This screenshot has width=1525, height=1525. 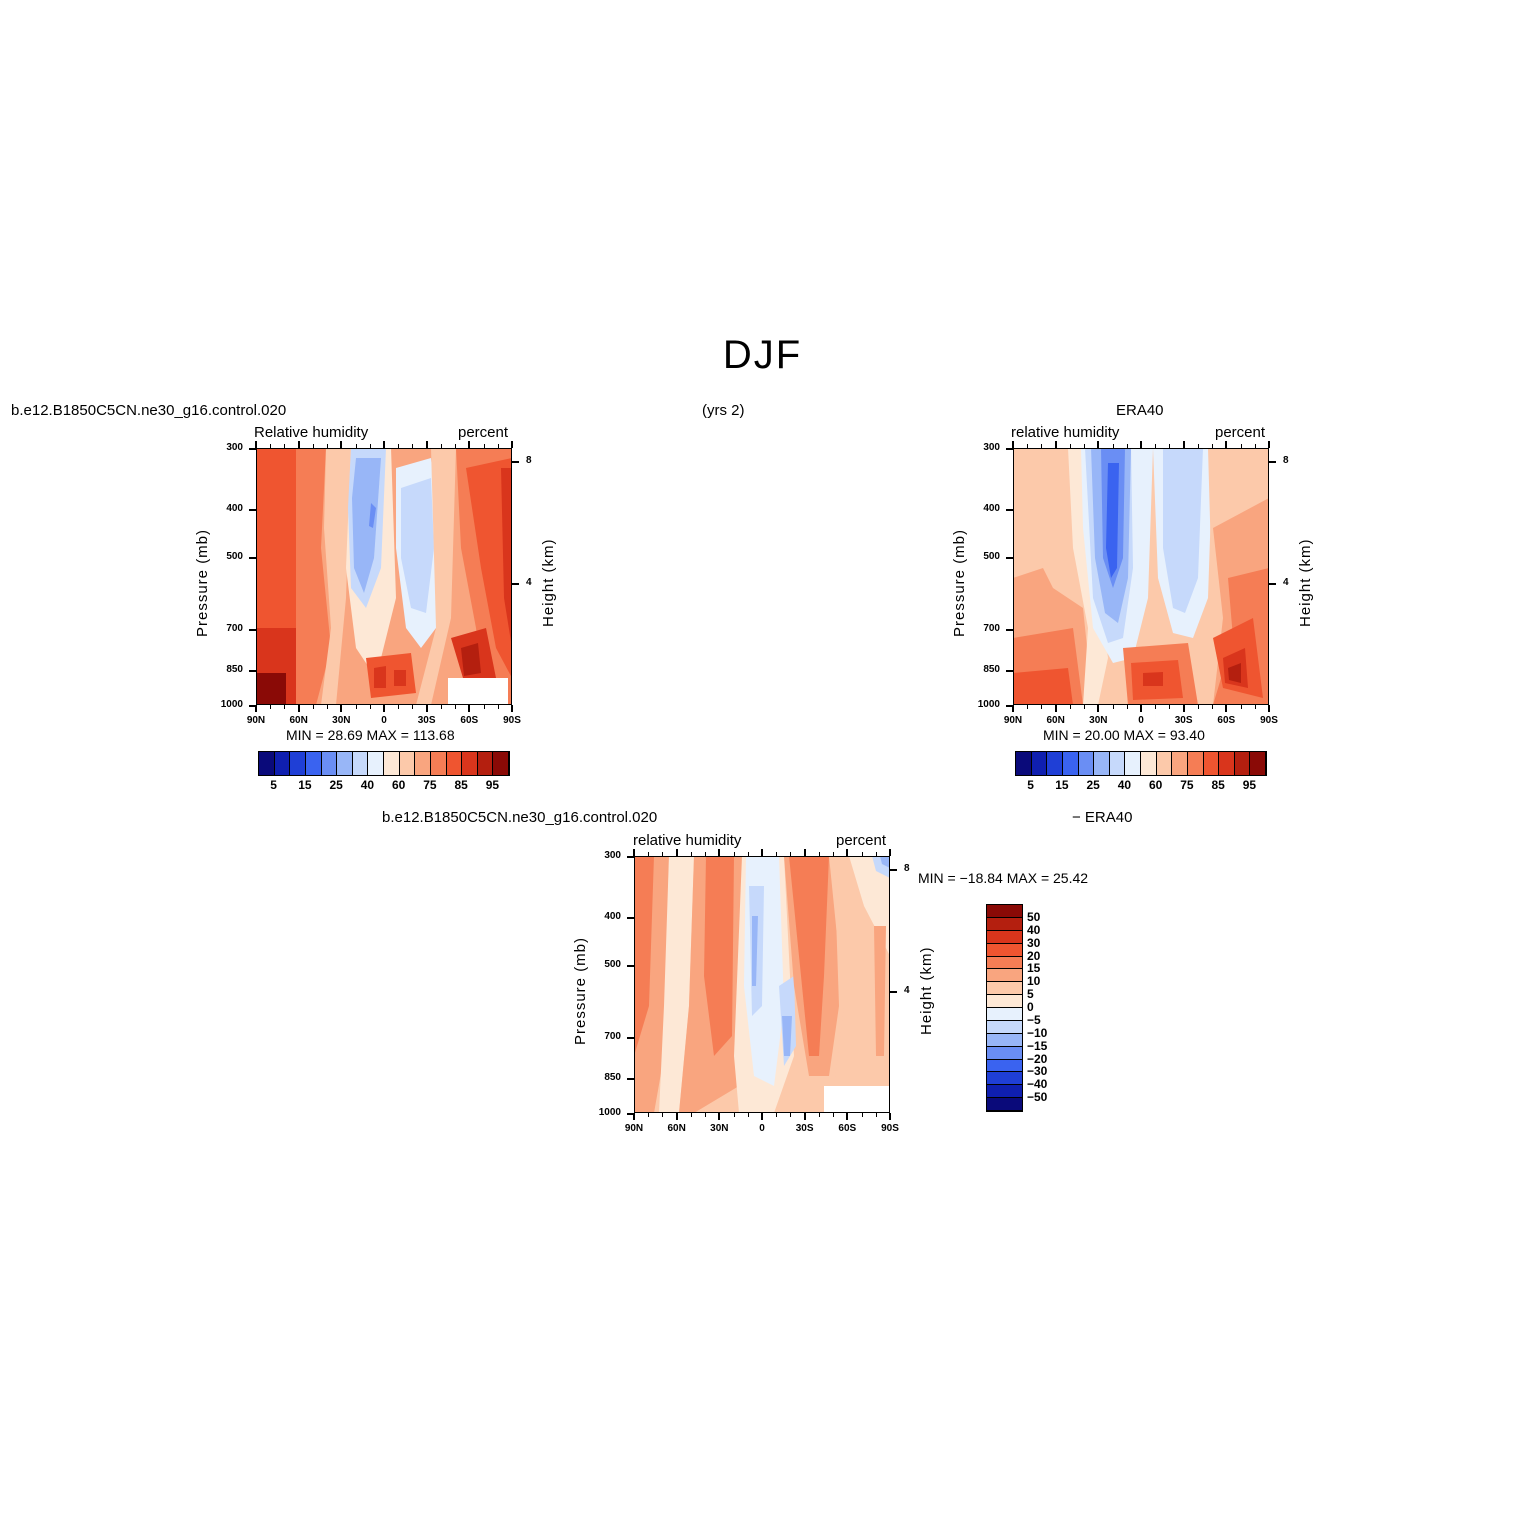 What do you see at coordinates (305, 785) in the screenshot?
I see `colorbar-label: 15` at bounding box center [305, 785].